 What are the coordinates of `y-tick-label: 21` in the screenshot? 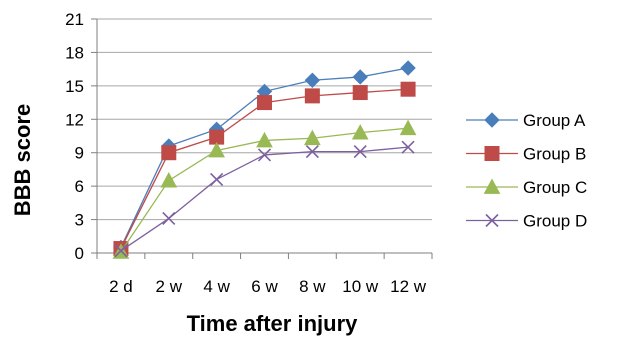 It's located at (74, 19).